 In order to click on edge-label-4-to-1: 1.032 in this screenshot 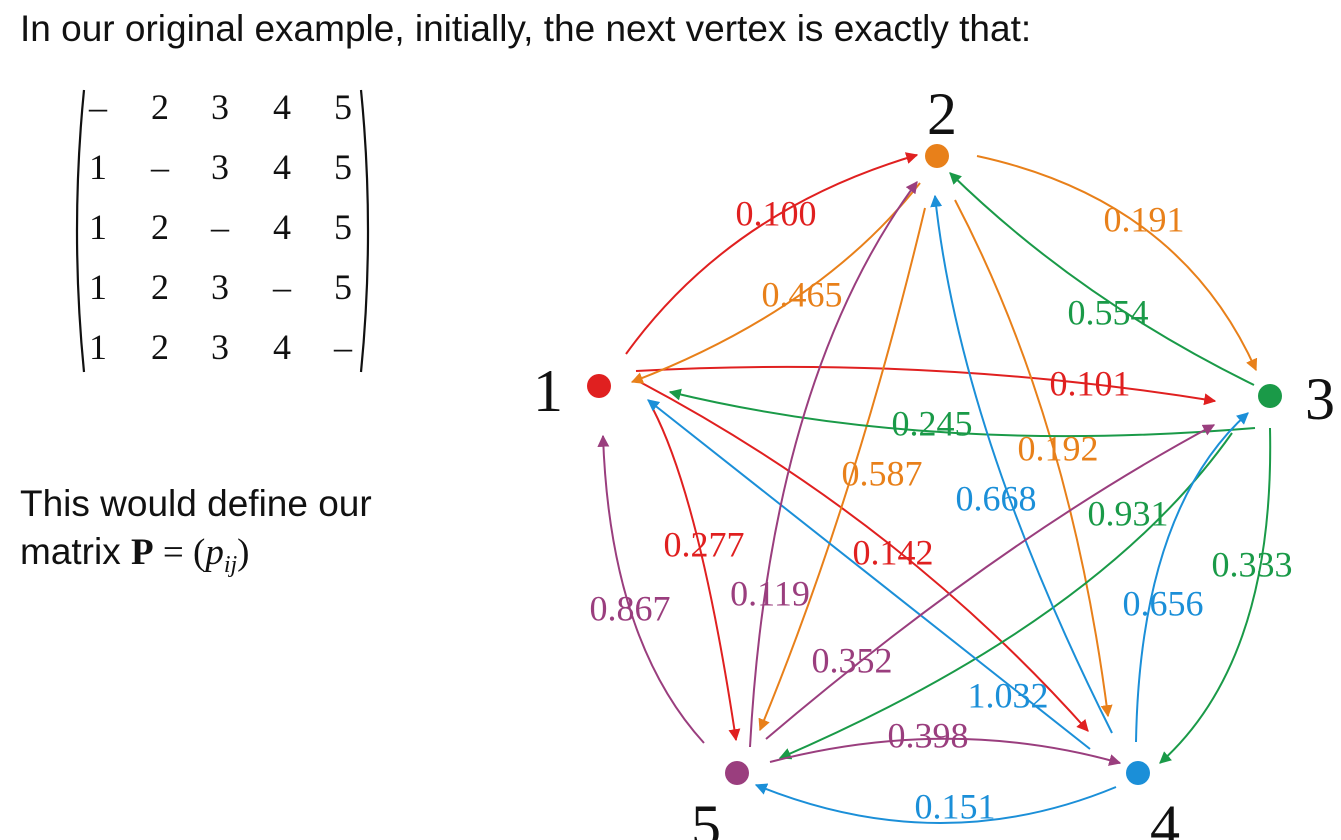, I will do `click(1008, 695)`.